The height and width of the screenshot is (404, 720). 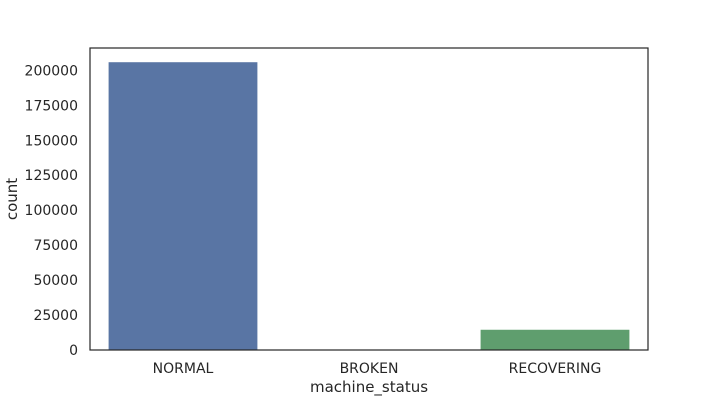 I want to click on y-tick-label: 150000, so click(x=51, y=141).